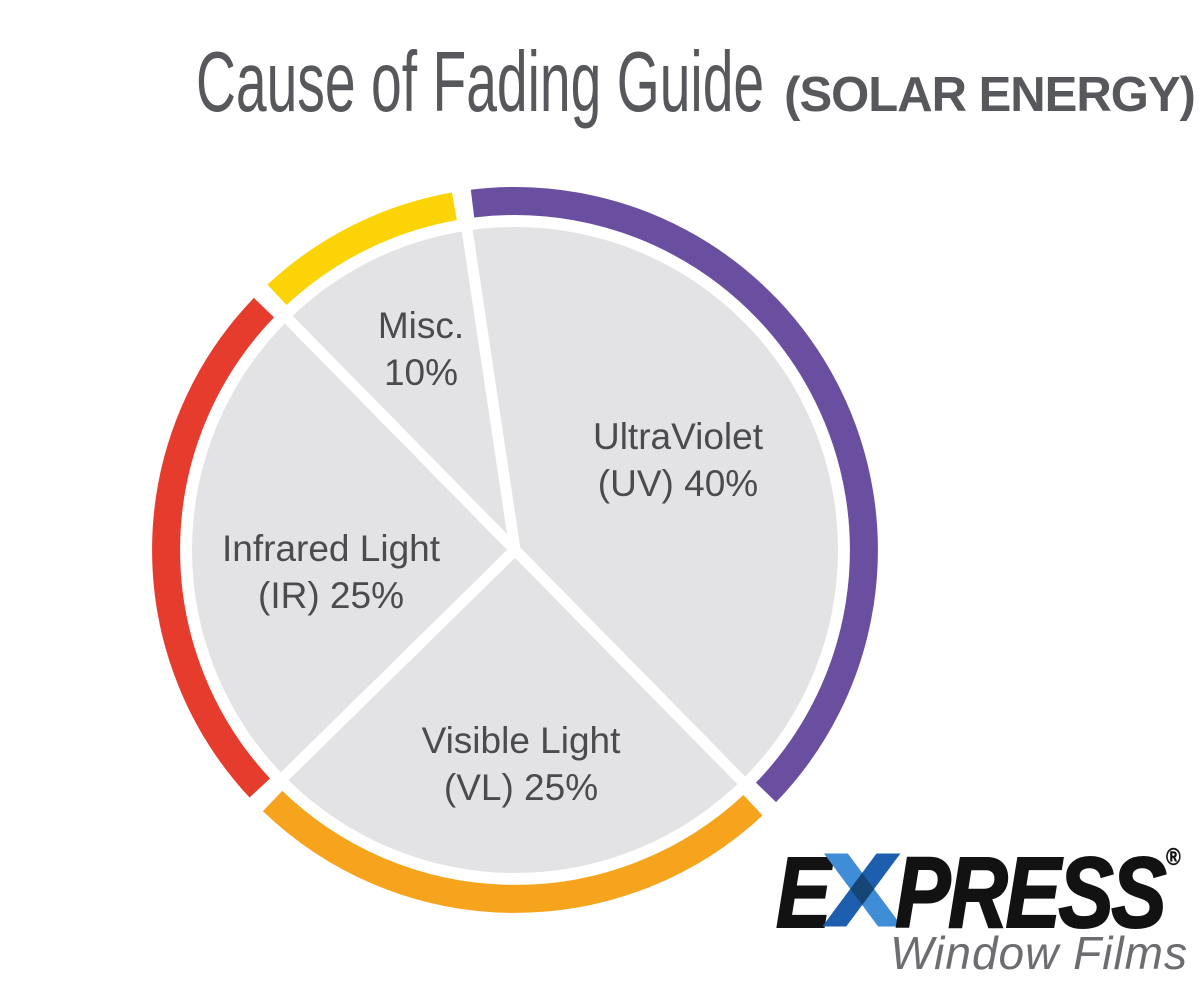  What do you see at coordinates (861, 890) in the screenshot?
I see `brand-x-icon` at bounding box center [861, 890].